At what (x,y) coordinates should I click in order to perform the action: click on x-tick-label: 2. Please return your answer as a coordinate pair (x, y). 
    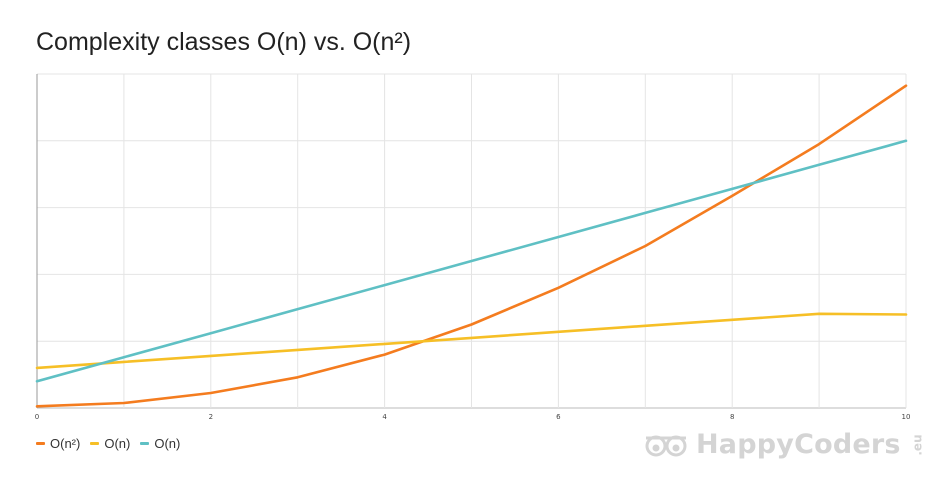
    Looking at the image, I should click on (211, 417).